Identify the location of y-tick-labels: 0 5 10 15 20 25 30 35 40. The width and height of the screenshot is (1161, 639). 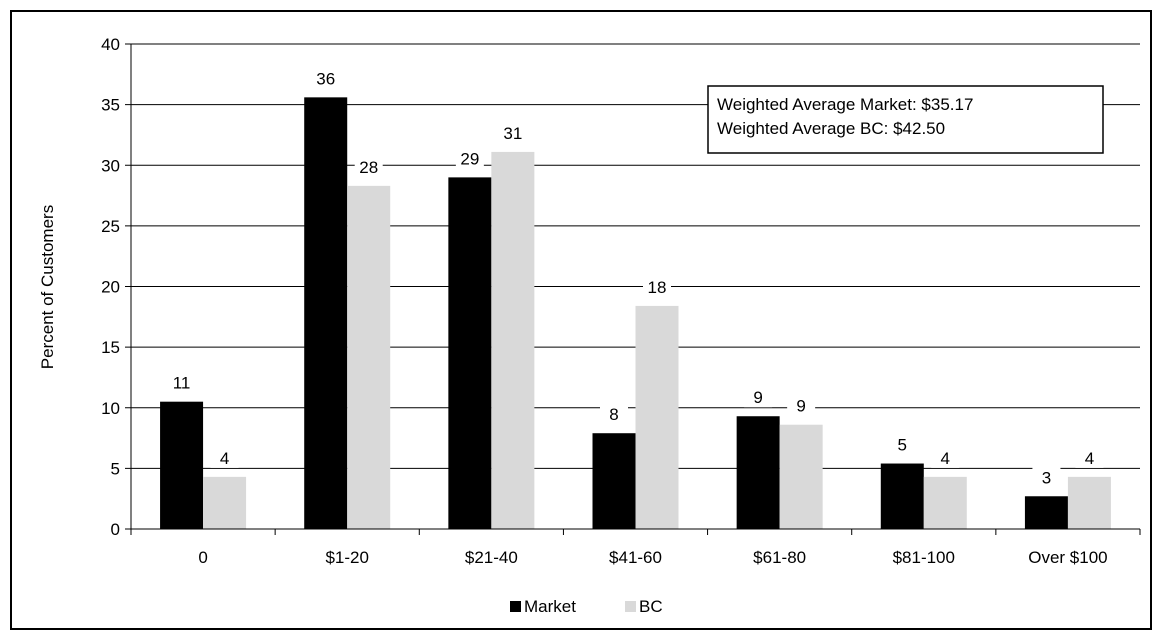
(116, 287).